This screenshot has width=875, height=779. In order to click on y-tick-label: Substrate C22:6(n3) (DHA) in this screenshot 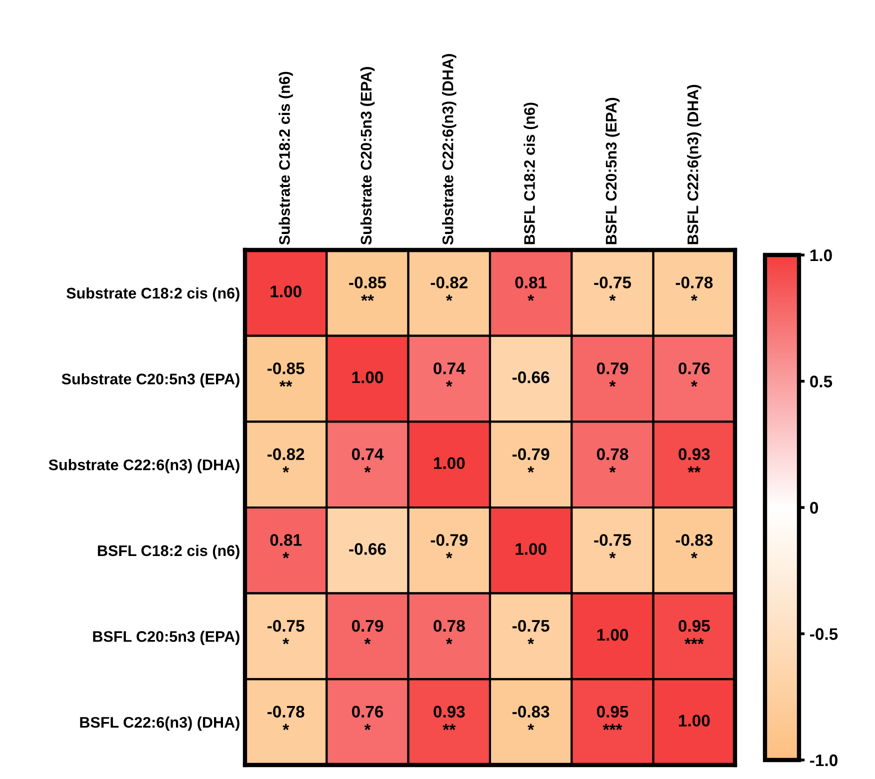, I will do `click(144, 466)`.